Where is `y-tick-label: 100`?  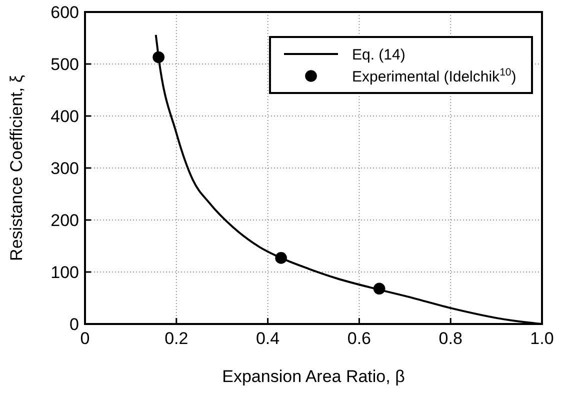
y-tick-label: 100 is located at coordinates (64, 272).